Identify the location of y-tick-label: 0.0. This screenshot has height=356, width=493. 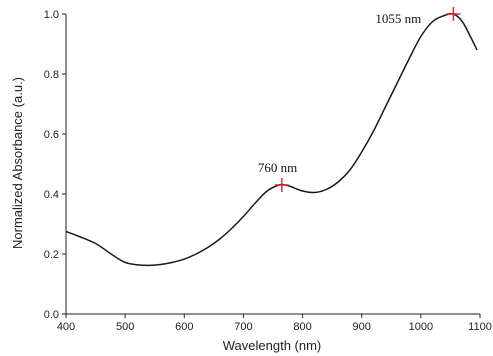
(51, 315).